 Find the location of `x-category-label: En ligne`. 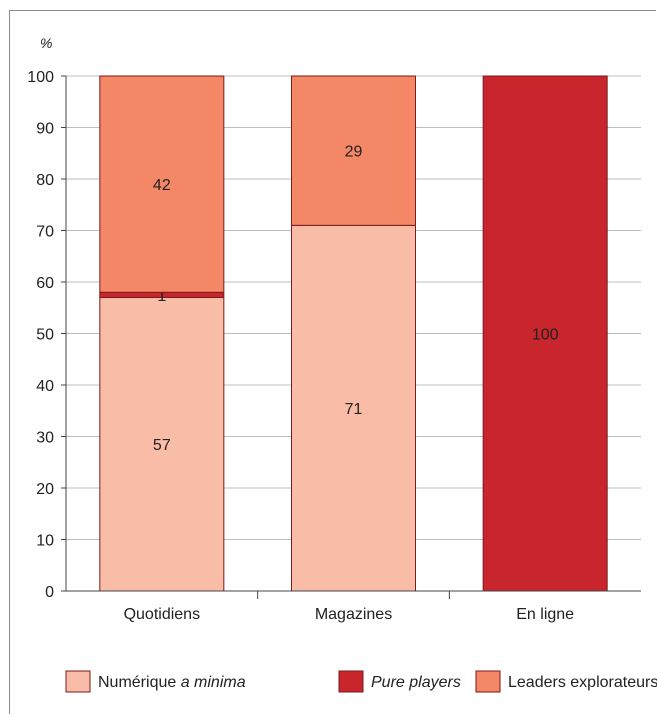

x-category-label: En ligne is located at coordinates (545, 614).